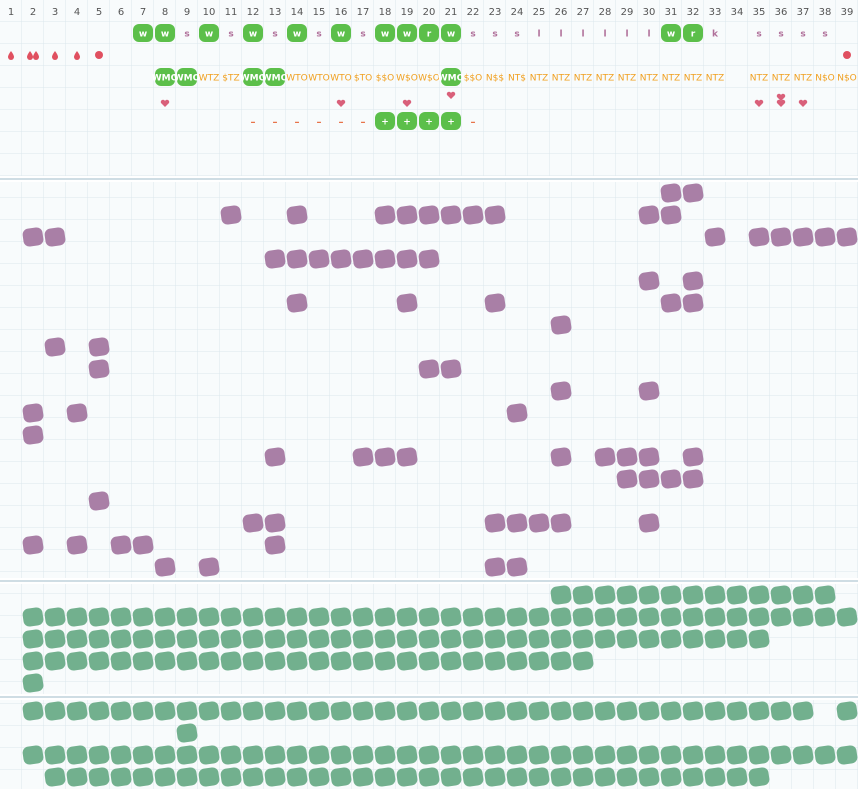 The width and height of the screenshot is (858, 789). What do you see at coordinates (517, 12) in the screenshot?
I see `day-number: 24` at bounding box center [517, 12].